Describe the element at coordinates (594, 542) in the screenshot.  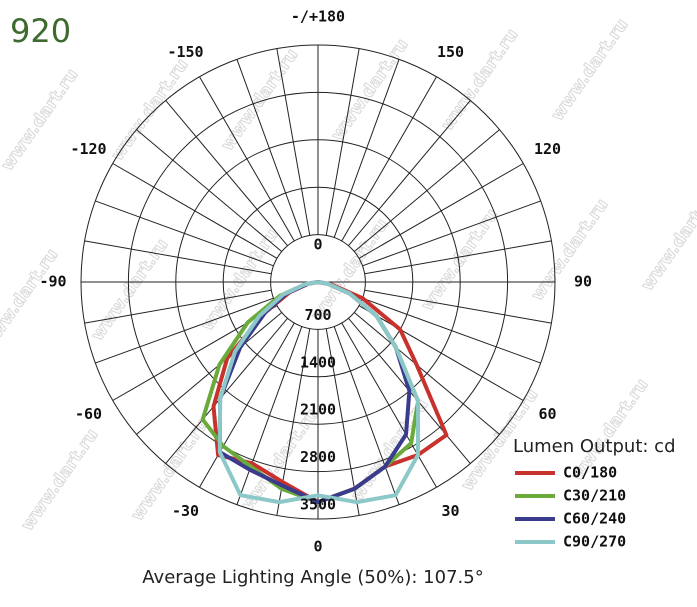
I see `legend-label: C90/270` at that location.